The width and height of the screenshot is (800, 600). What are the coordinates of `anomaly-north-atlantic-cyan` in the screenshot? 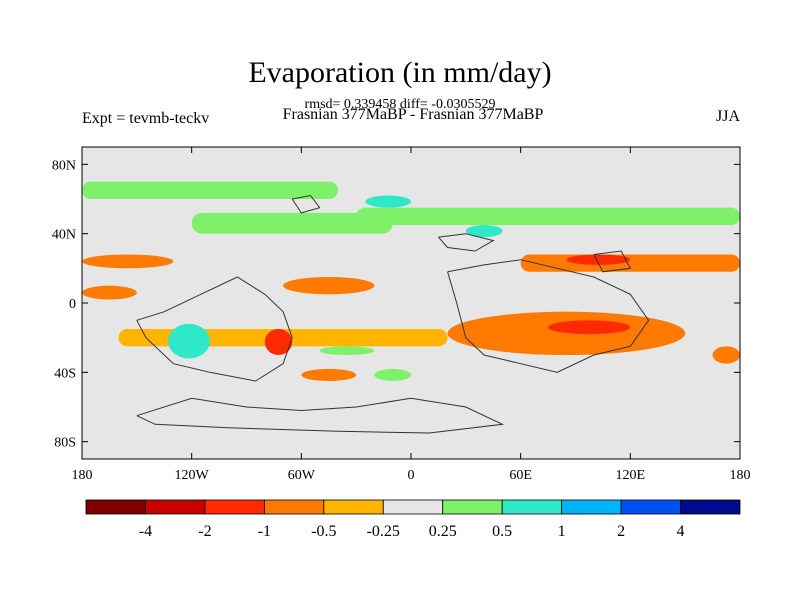 It's located at (388, 201).